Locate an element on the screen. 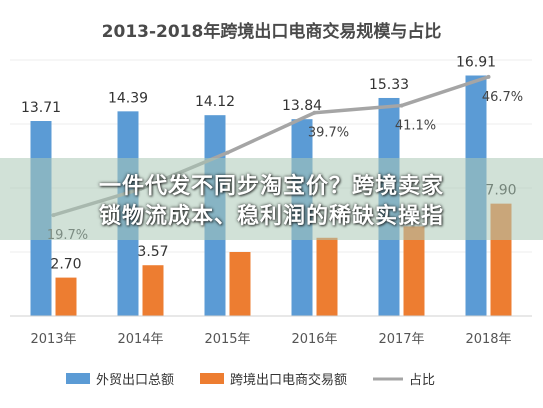  line-data-label: 41.1% is located at coordinates (415, 126).